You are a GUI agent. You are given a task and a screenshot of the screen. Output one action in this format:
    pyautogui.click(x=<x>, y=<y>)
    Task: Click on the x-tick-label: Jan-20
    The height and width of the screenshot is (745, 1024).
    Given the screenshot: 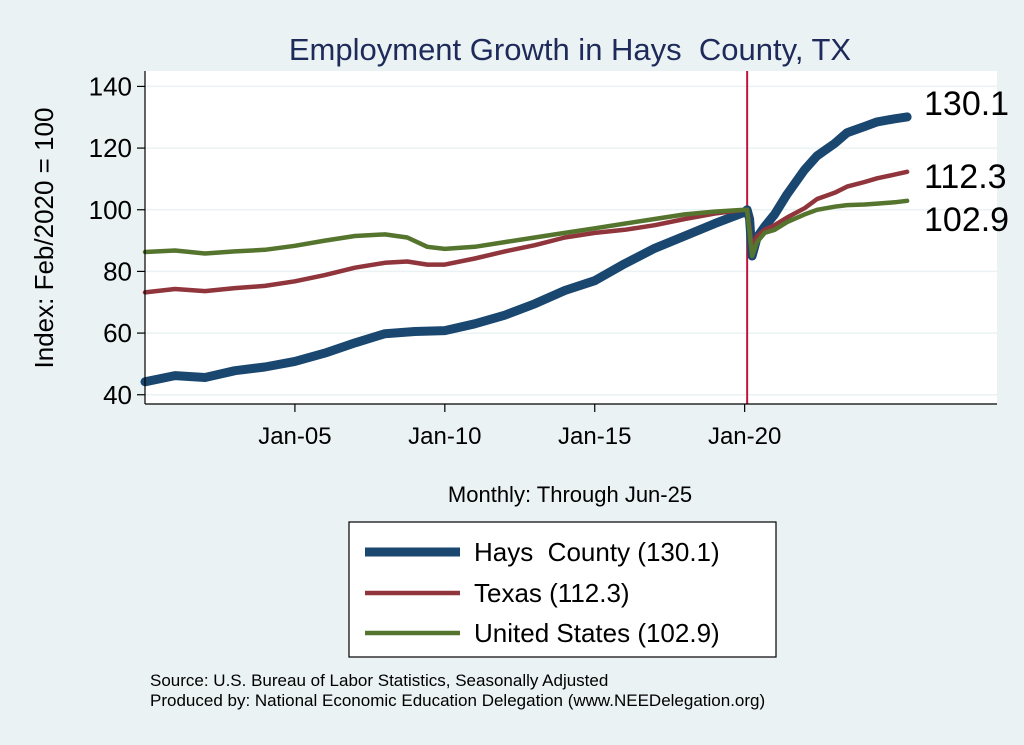 What is the action you would take?
    pyautogui.click(x=744, y=436)
    